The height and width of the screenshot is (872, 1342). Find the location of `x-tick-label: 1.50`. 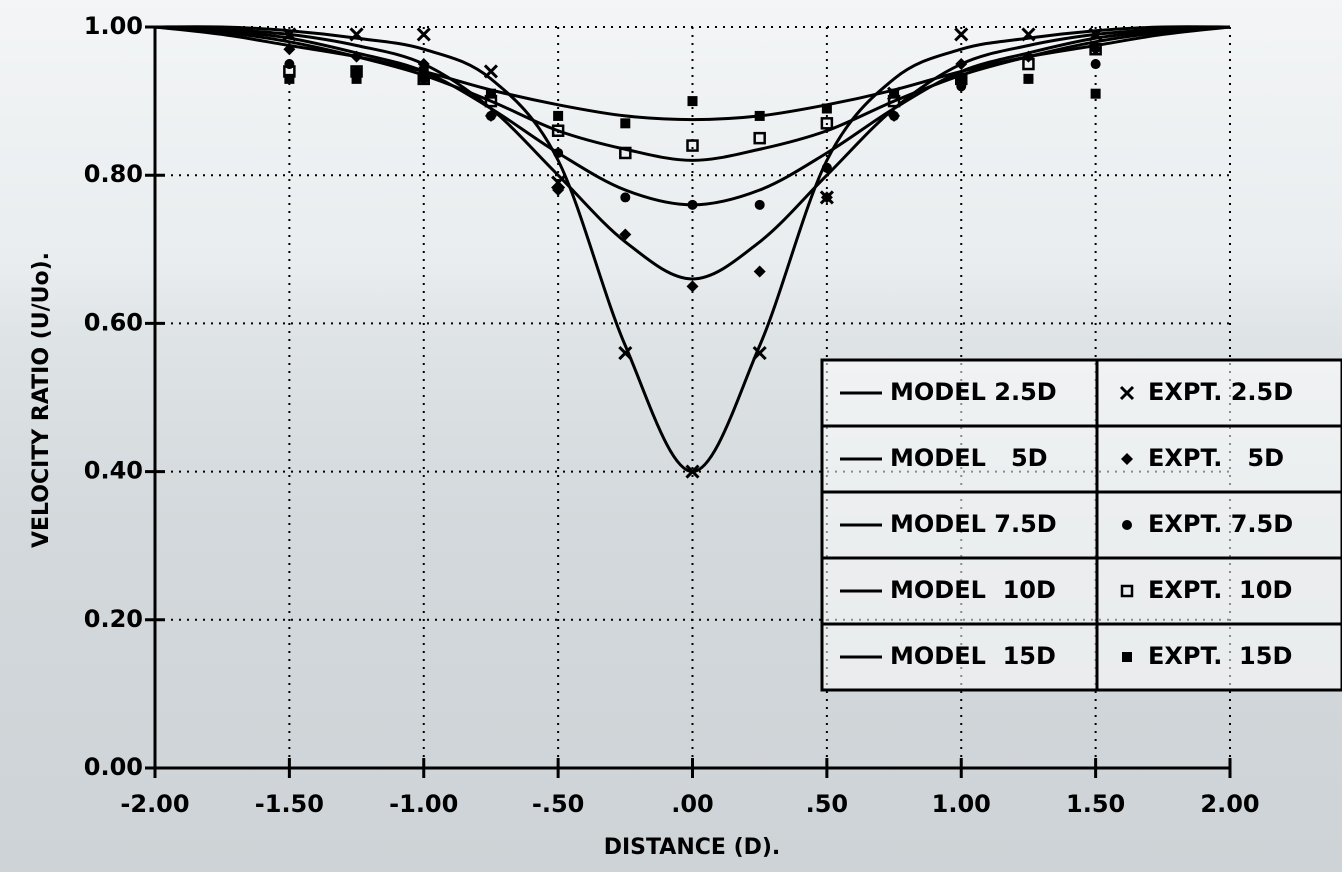

x-tick-label: 1.50 is located at coordinates (1095, 804).